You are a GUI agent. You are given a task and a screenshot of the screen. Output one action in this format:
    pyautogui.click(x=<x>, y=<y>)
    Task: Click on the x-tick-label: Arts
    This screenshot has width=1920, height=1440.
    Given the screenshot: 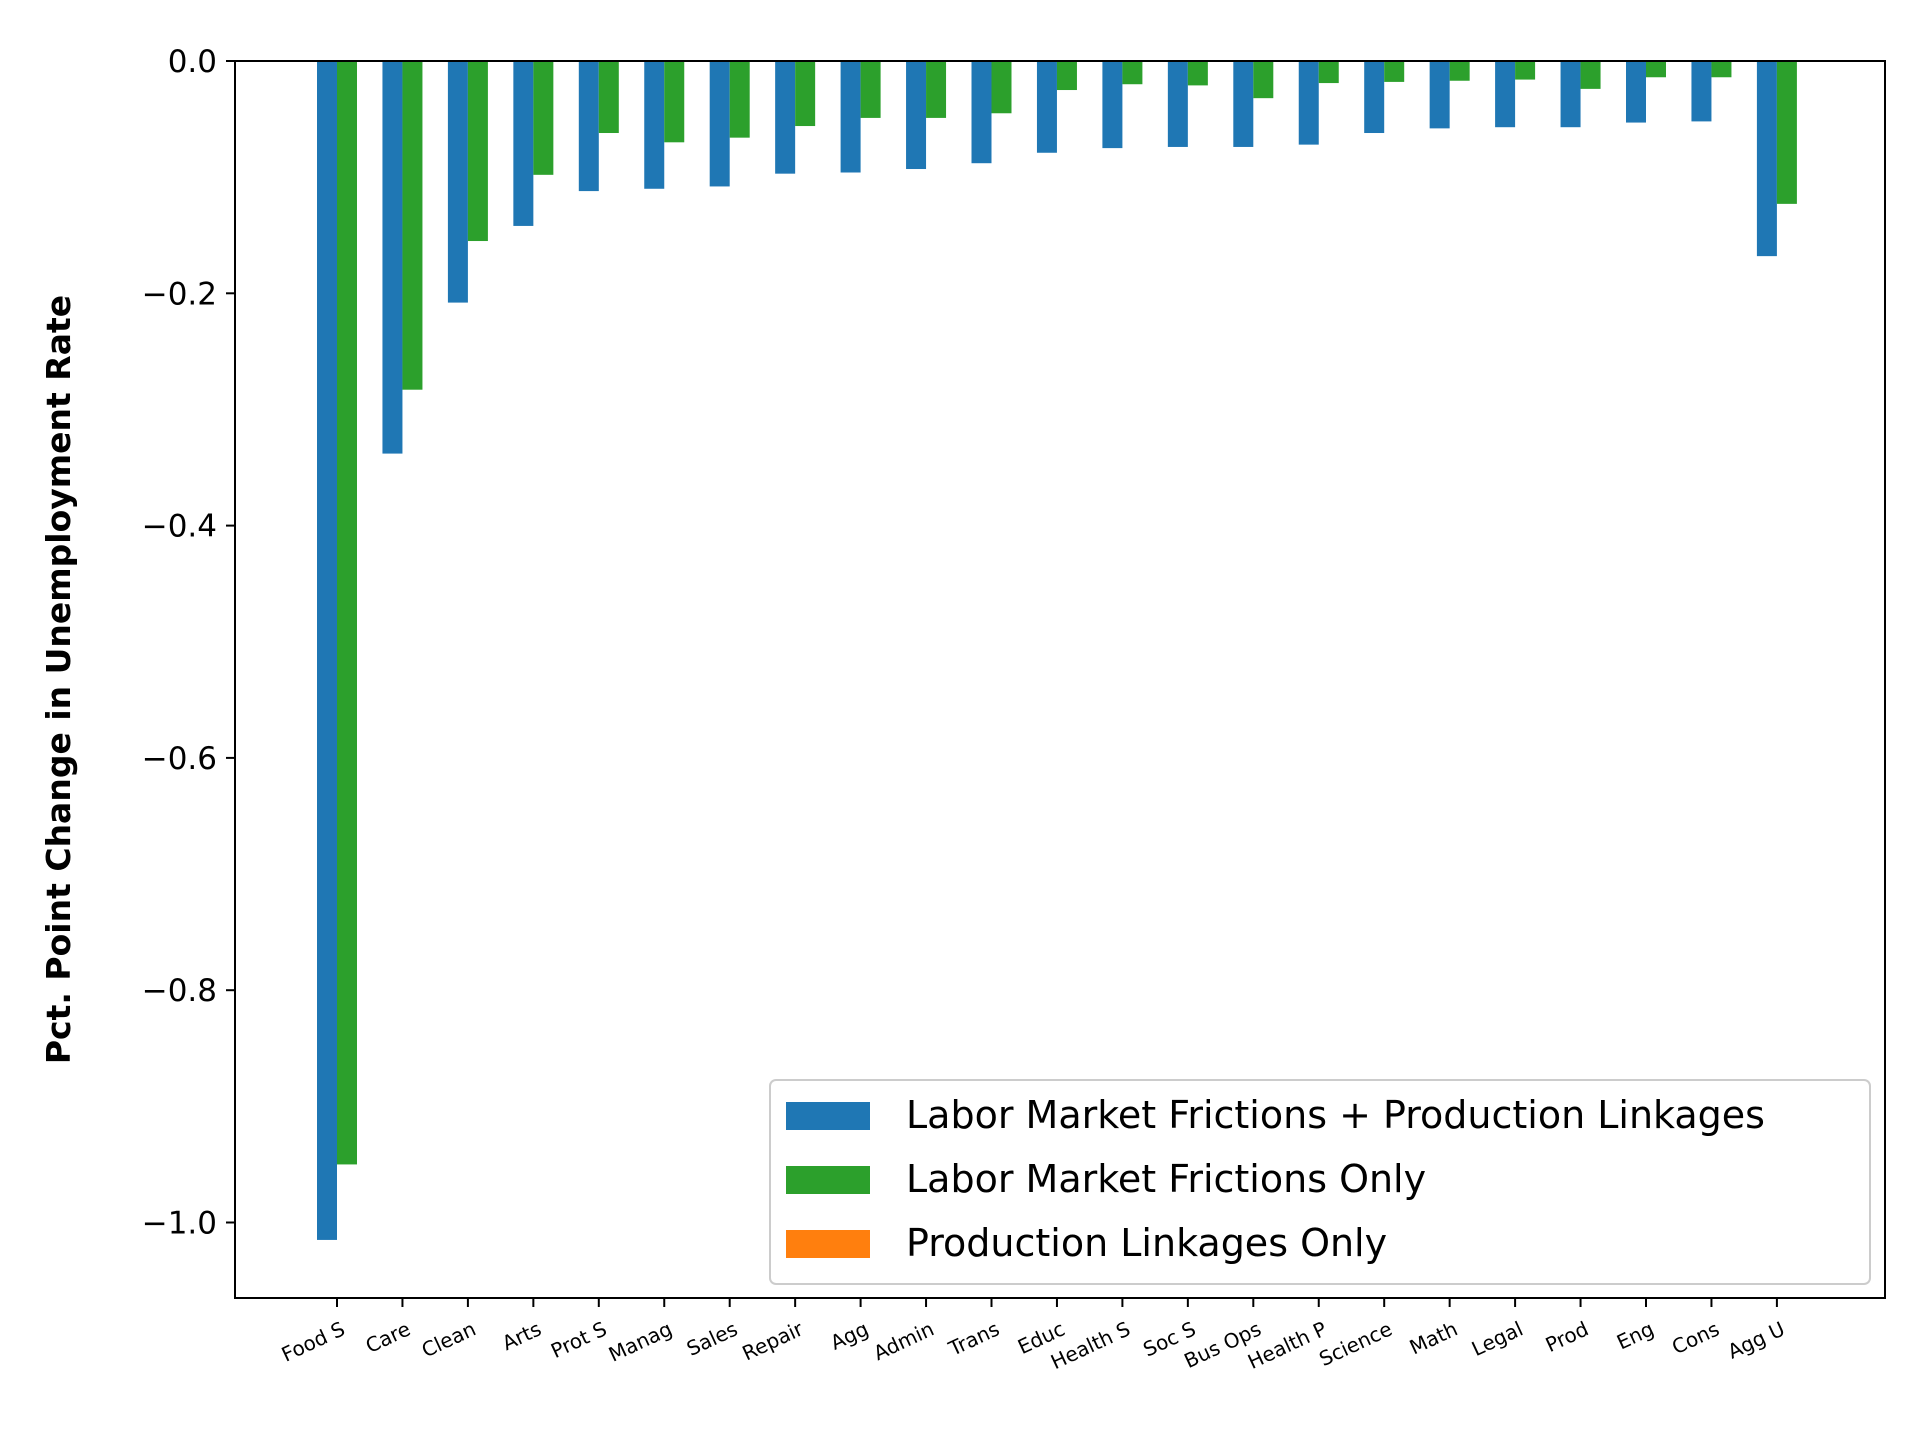 What is the action you would take?
    pyautogui.click(x=521, y=1336)
    